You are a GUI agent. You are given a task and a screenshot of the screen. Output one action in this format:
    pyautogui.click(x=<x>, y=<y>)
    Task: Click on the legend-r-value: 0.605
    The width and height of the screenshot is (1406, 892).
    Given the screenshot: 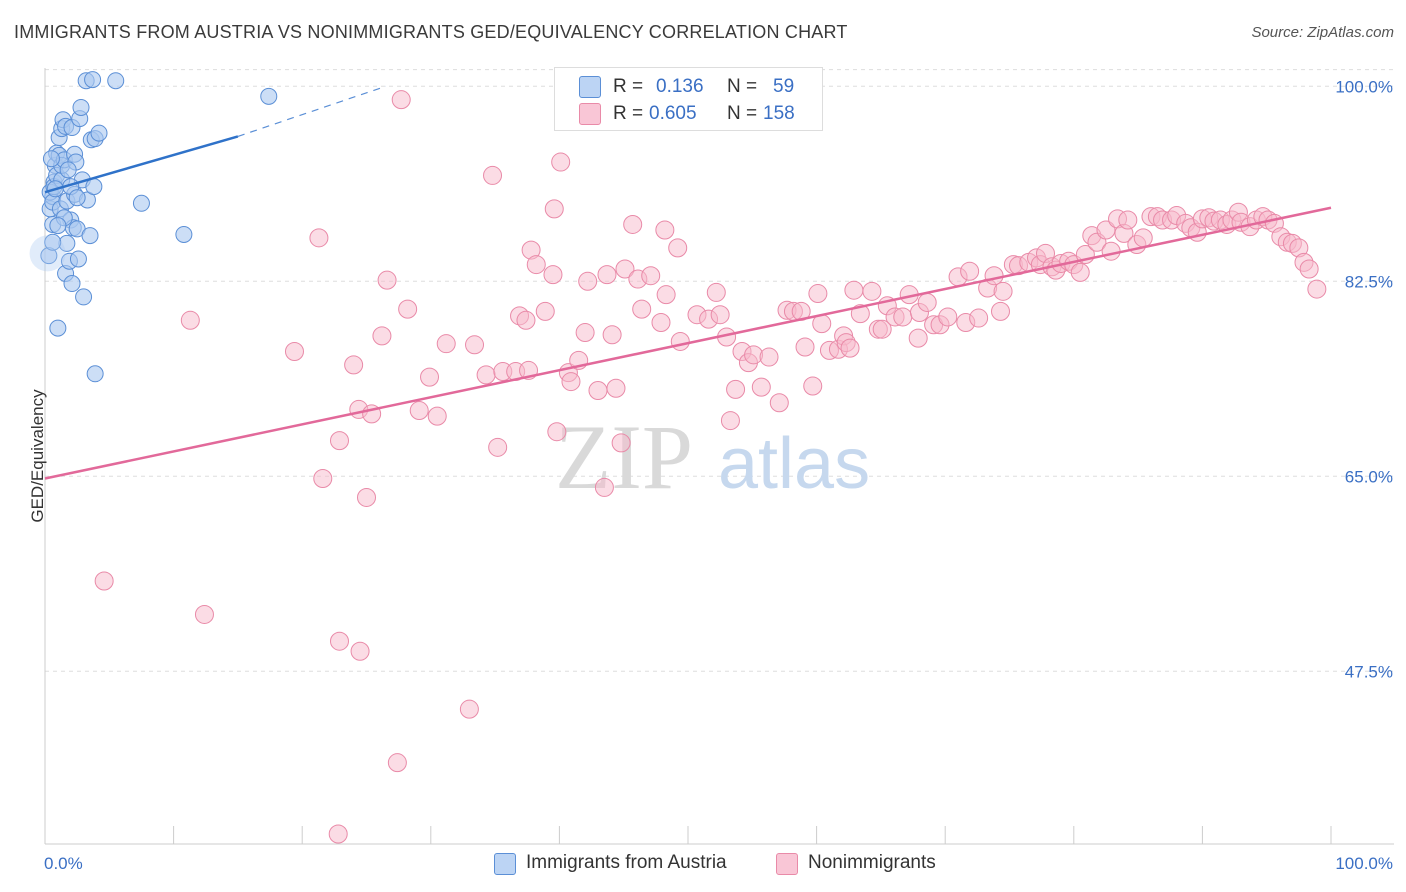 What is the action you would take?
    pyautogui.click(x=673, y=113)
    